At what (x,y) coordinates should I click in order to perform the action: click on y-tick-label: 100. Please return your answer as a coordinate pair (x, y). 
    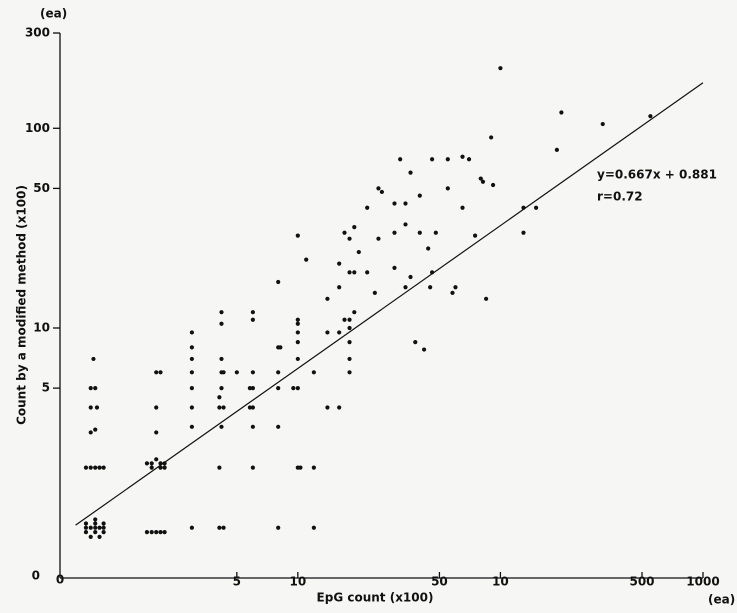
    Looking at the image, I should click on (37, 128).